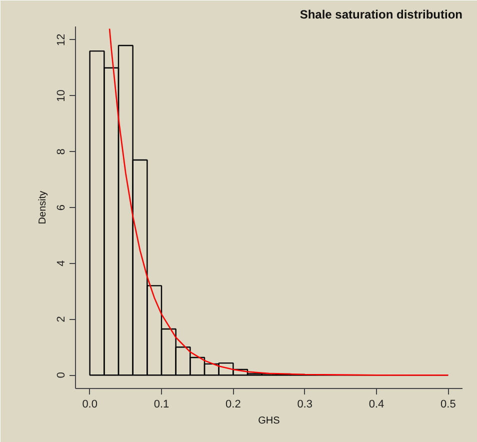 Image resolution: width=477 pixels, height=442 pixels. What do you see at coordinates (62, 263) in the screenshot?
I see `y-tick-label: 4` at bounding box center [62, 263].